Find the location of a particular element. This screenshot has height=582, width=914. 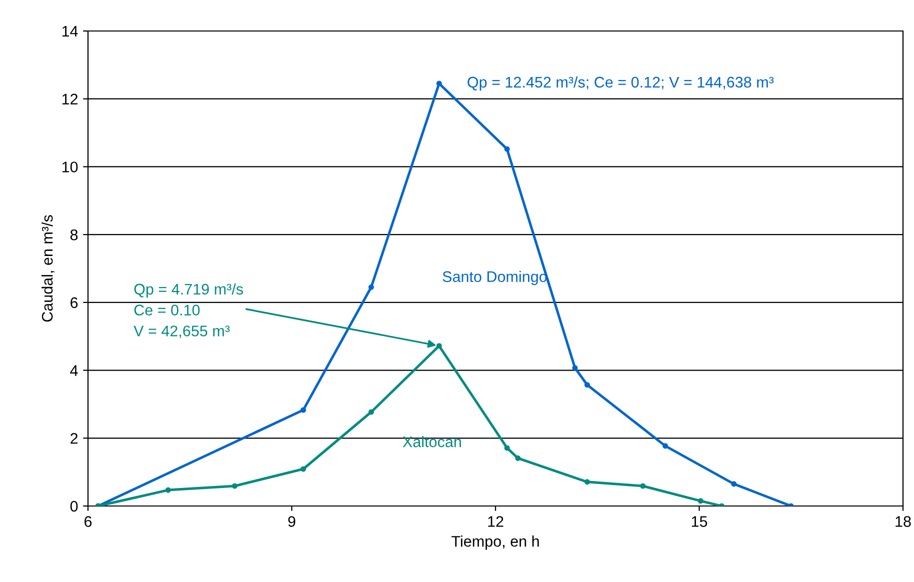

y-tick-label: 12 is located at coordinates (70, 99).